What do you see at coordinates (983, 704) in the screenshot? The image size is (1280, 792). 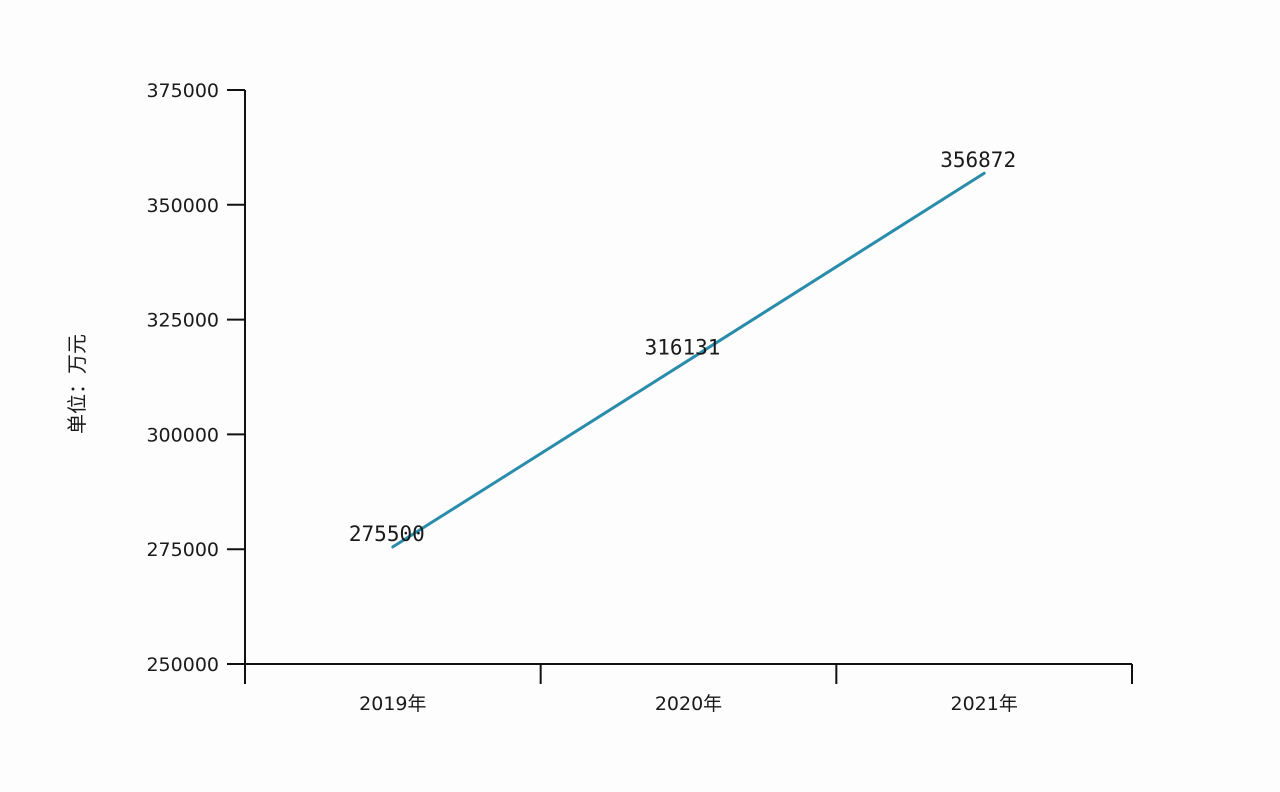 I see `x-tick-label: 2021年` at bounding box center [983, 704].